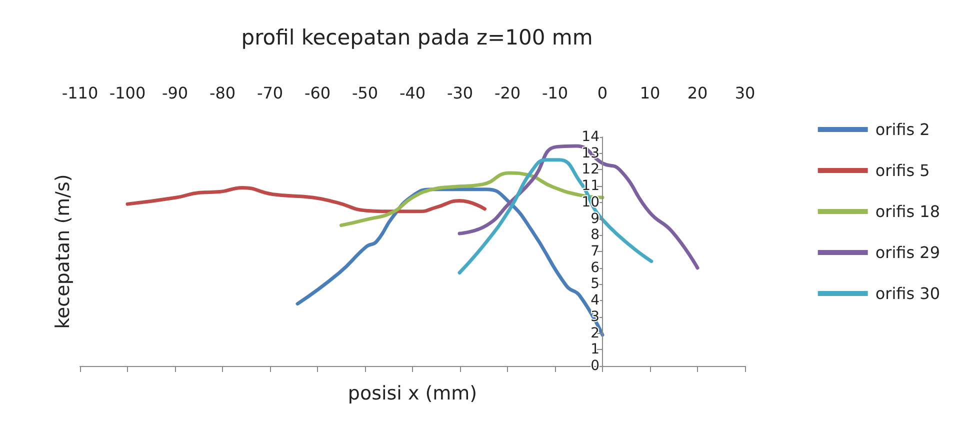 This screenshot has width=965, height=423. What do you see at coordinates (907, 252) in the screenshot?
I see `legend-label: orifis 29` at bounding box center [907, 252].